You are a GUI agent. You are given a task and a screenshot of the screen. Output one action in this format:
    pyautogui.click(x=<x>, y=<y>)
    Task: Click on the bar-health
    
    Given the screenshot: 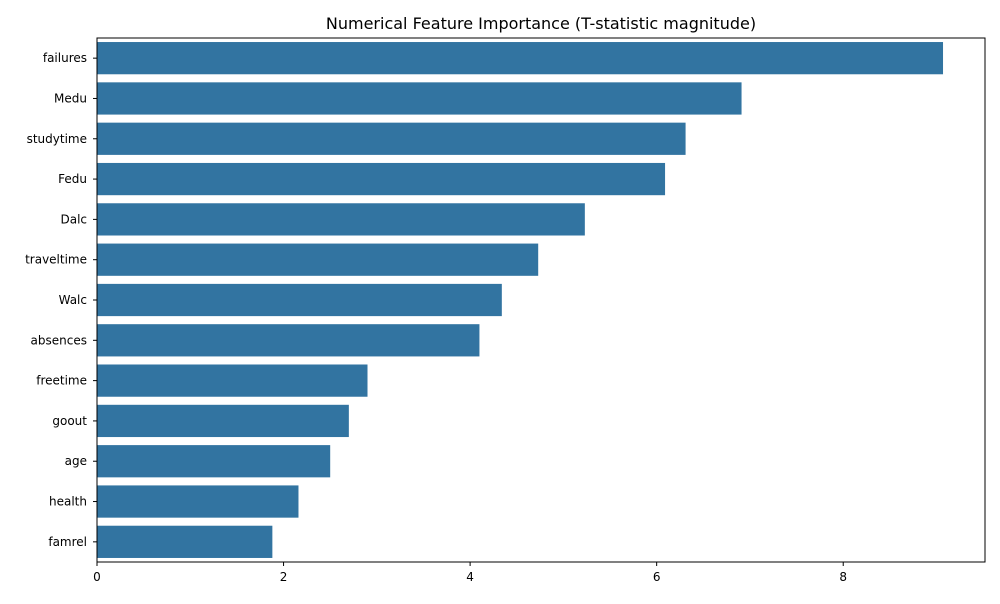 What is the action you would take?
    pyautogui.click(x=198, y=501)
    